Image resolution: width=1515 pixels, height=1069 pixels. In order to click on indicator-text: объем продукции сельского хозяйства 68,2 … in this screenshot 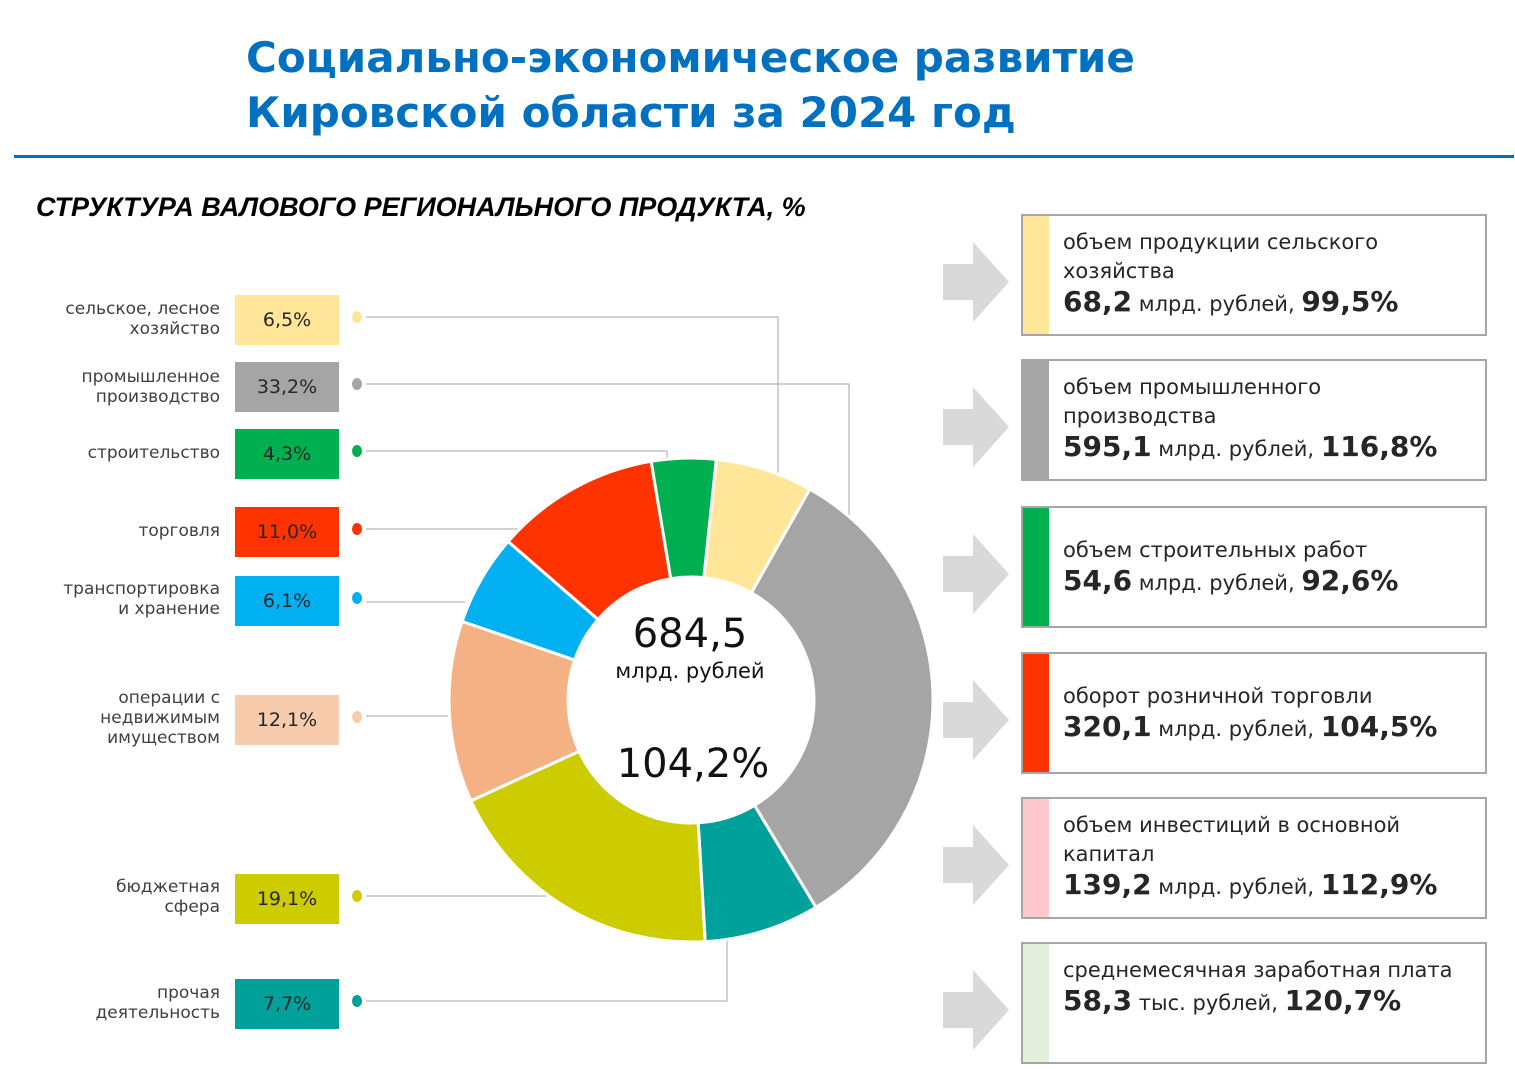, I will do `click(1271, 274)`.